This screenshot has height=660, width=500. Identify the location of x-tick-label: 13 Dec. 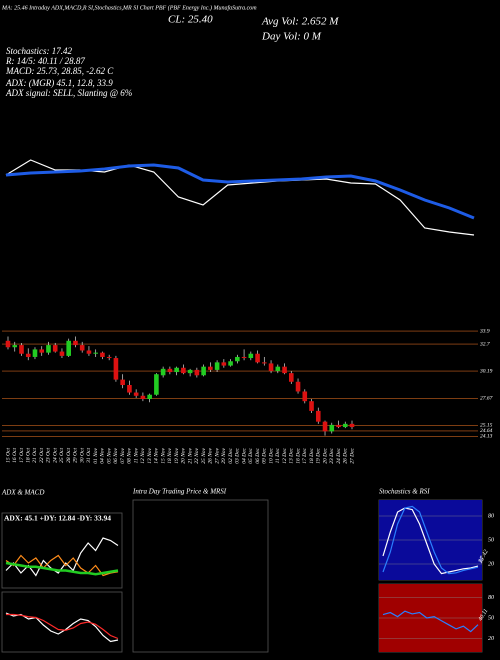
(292, 455).